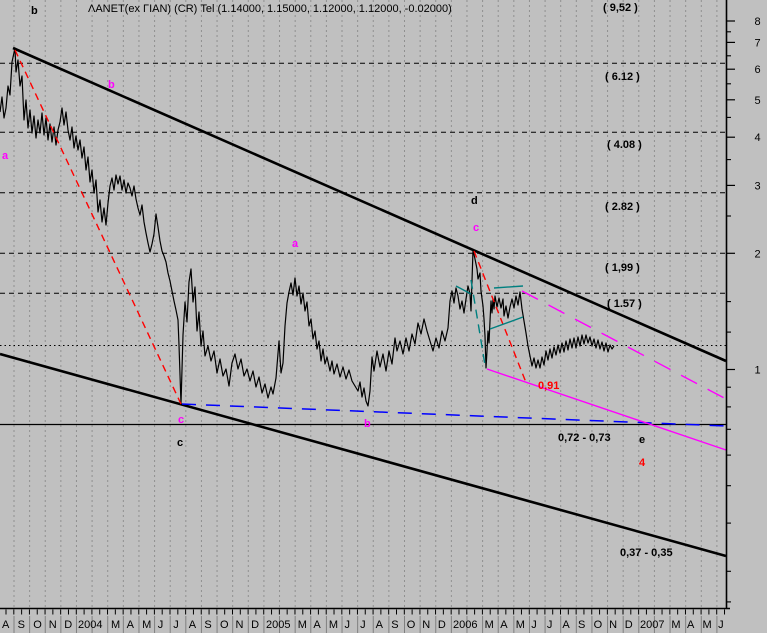  What do you see at coordinates (474, 201) in the screenshot?
I see `annotation-label: d` at bounding box center [474, 201].